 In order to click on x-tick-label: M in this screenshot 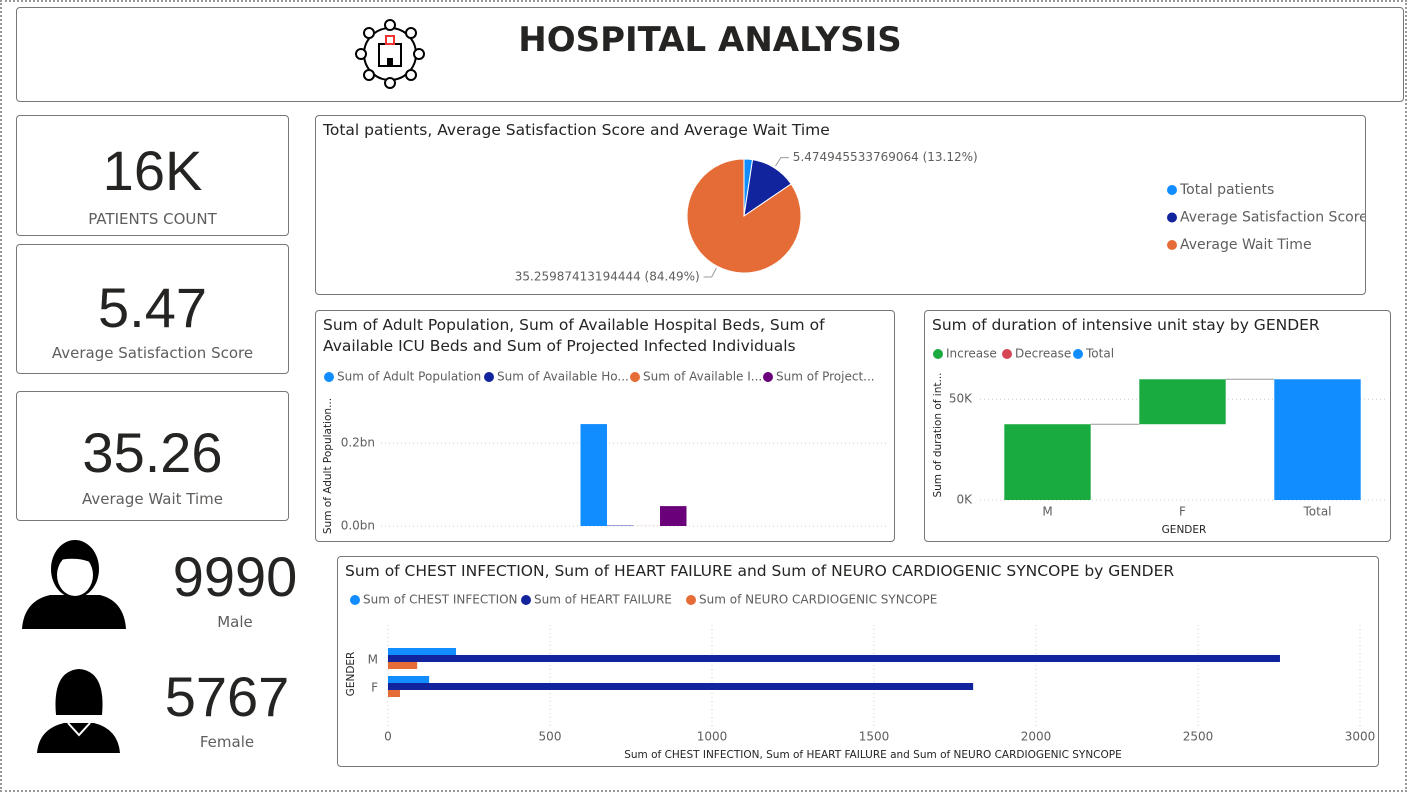, I will do `click(1047, 512)`.